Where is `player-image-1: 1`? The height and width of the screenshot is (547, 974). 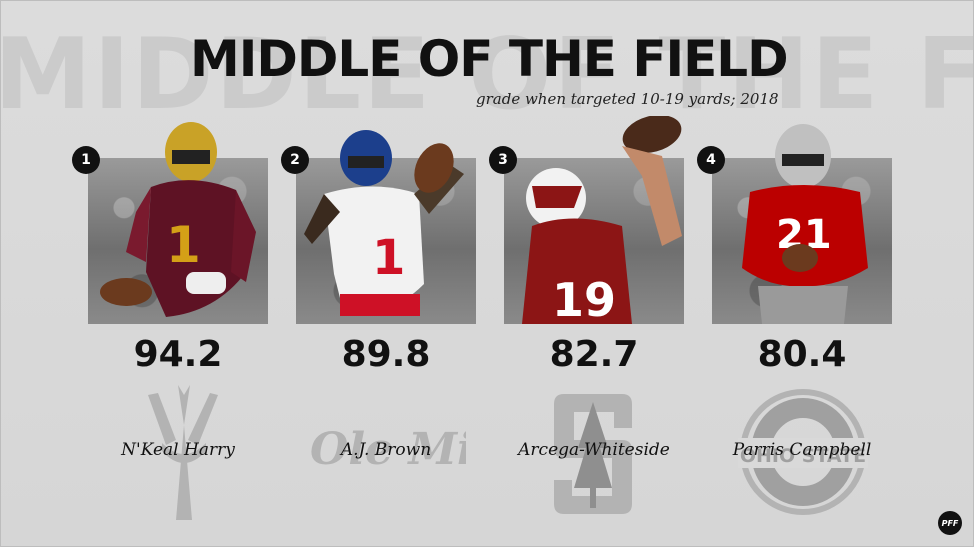 player-image-1: 1 is located at coordinates (178, 219).